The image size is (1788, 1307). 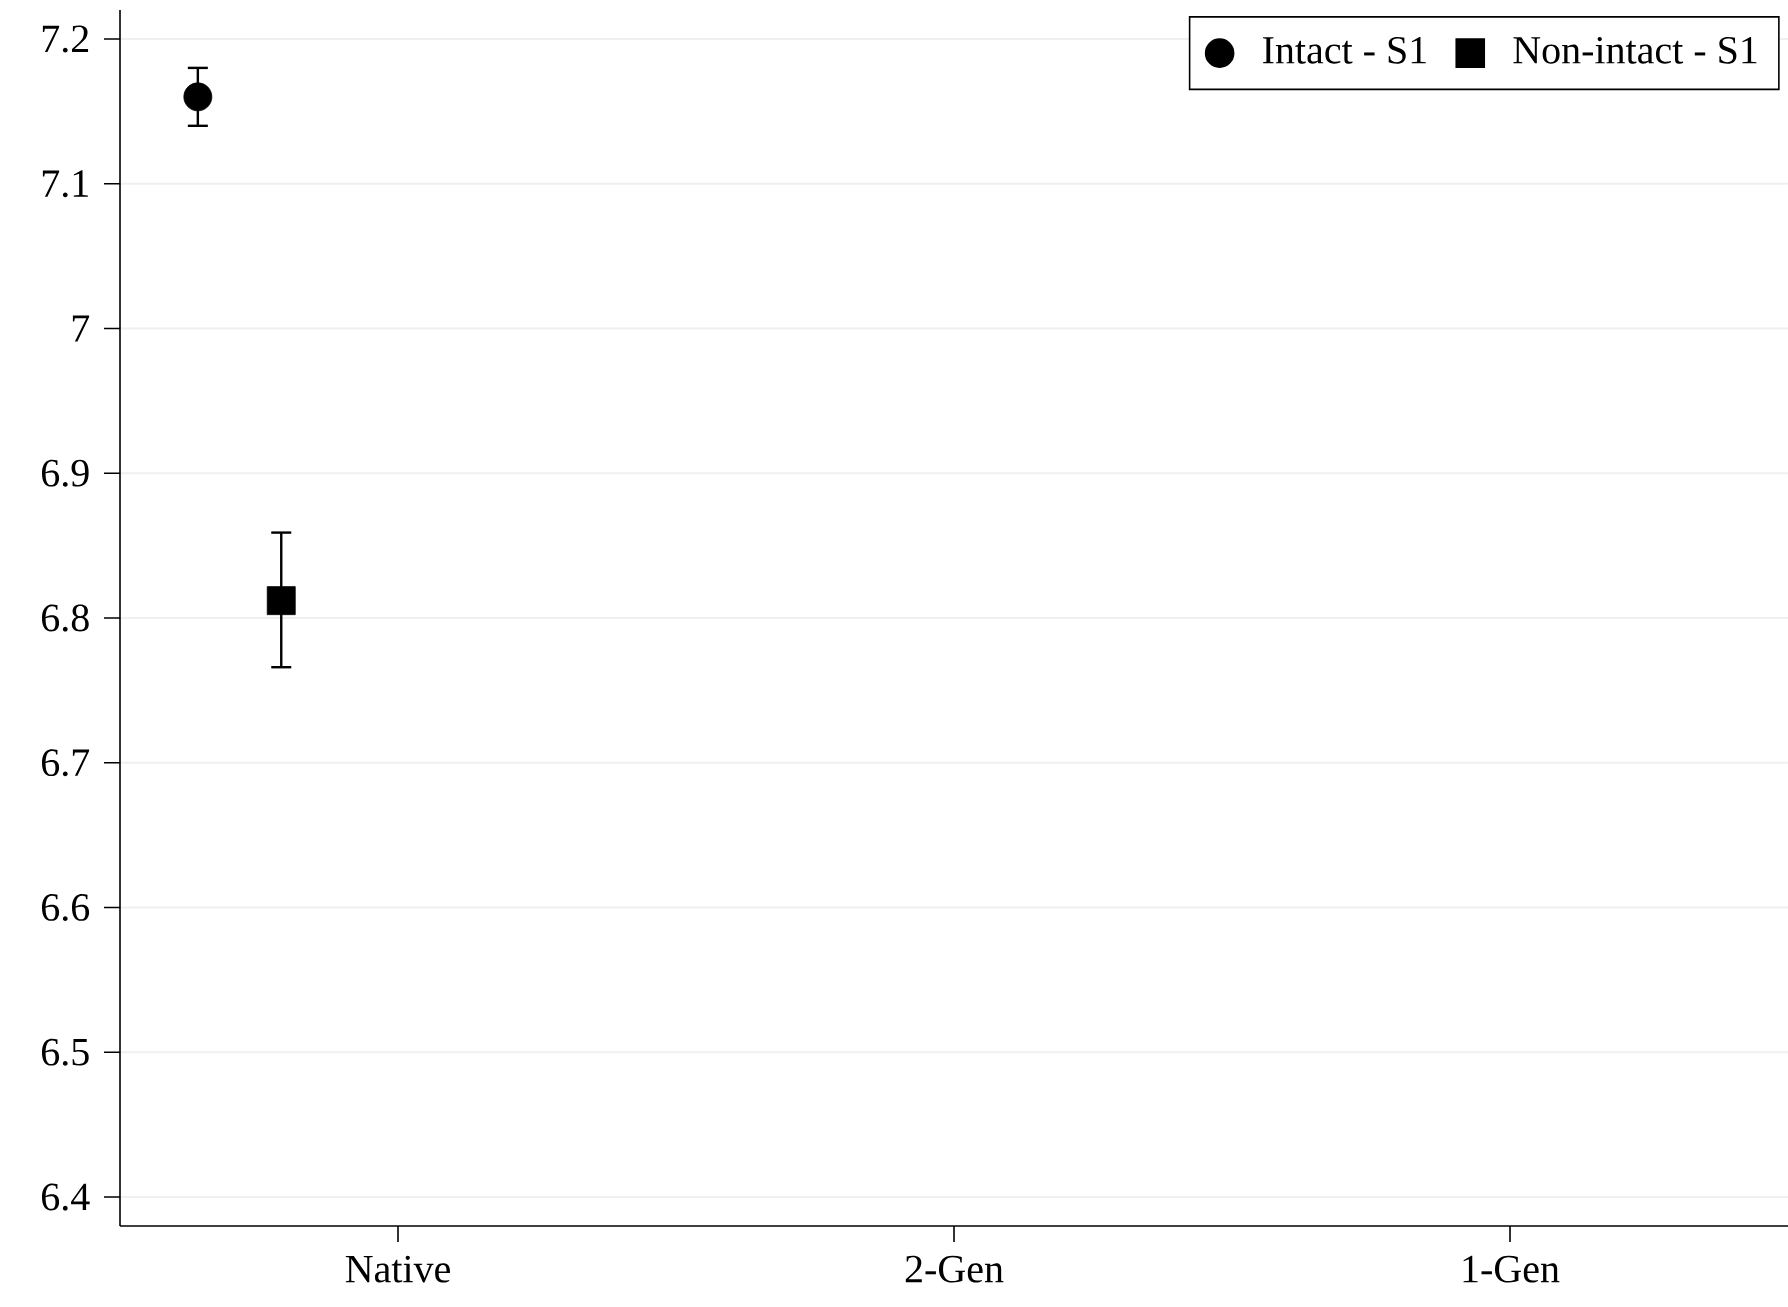 I want to click on x-tick-label: 1-Gen, so click(x=1511, y=1269).